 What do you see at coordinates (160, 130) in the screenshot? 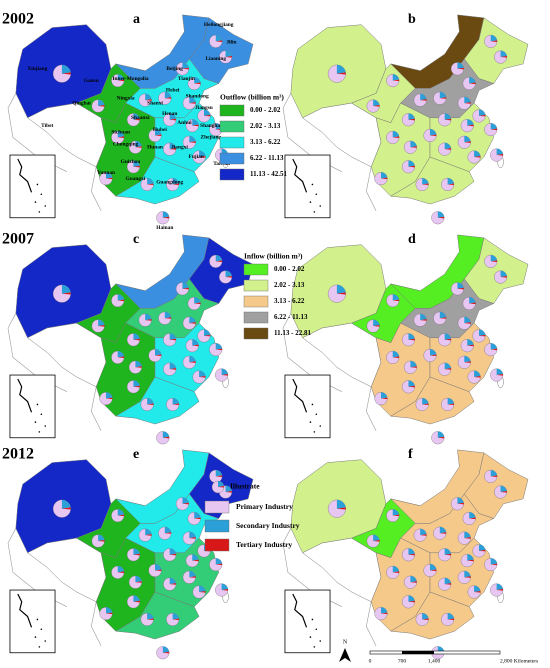
I see `province-label: Hubei` at bounding box center [160, 130].